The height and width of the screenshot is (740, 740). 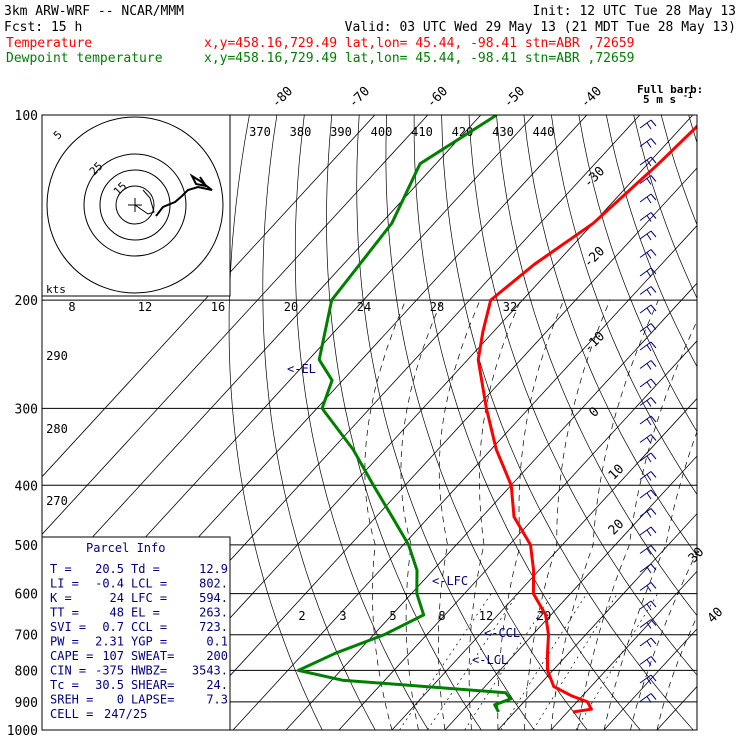 What do you see at coordinates (71, 714) in the screenshot?
I see `parcel-param-name: CELL =` at bounding box center [71, 714].